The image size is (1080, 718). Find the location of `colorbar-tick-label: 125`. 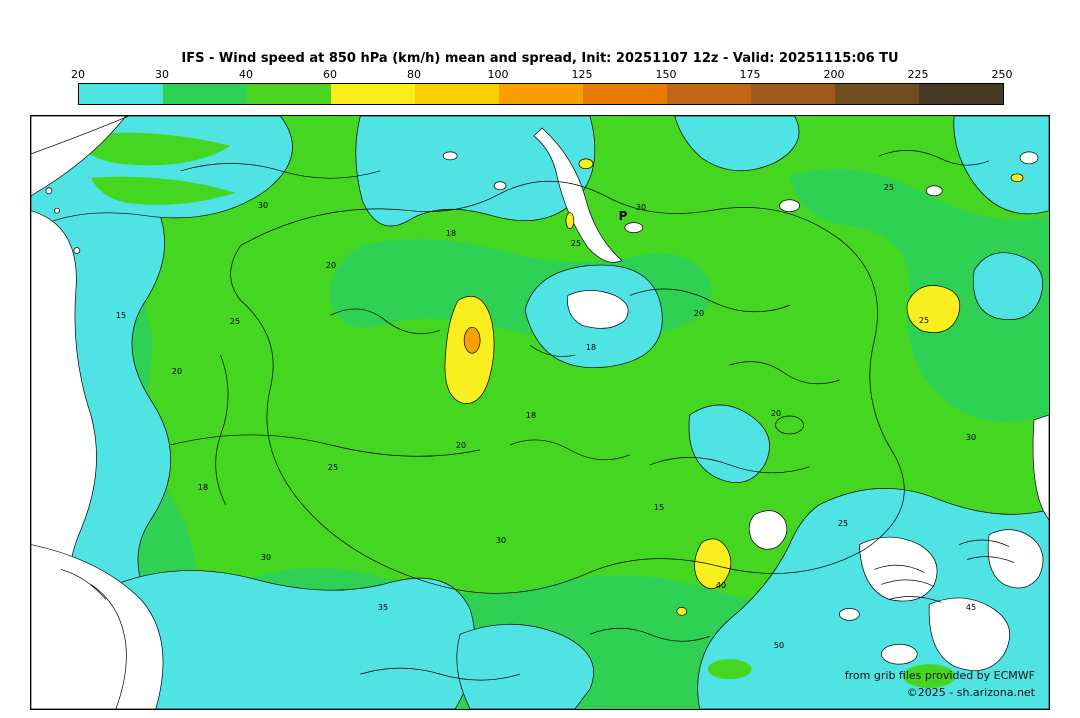

colorbar-tick-label: 125 is located at coordinates (582, 74).